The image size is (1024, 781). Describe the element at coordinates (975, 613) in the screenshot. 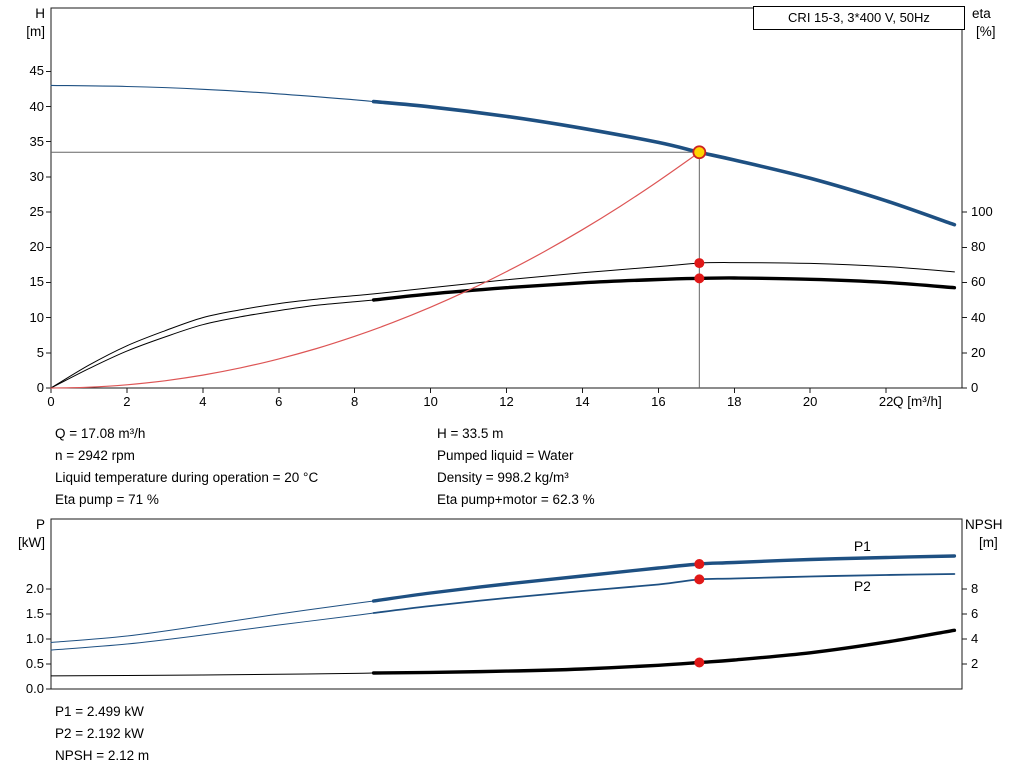

I see `y-right-tick-label: 6` at that location.